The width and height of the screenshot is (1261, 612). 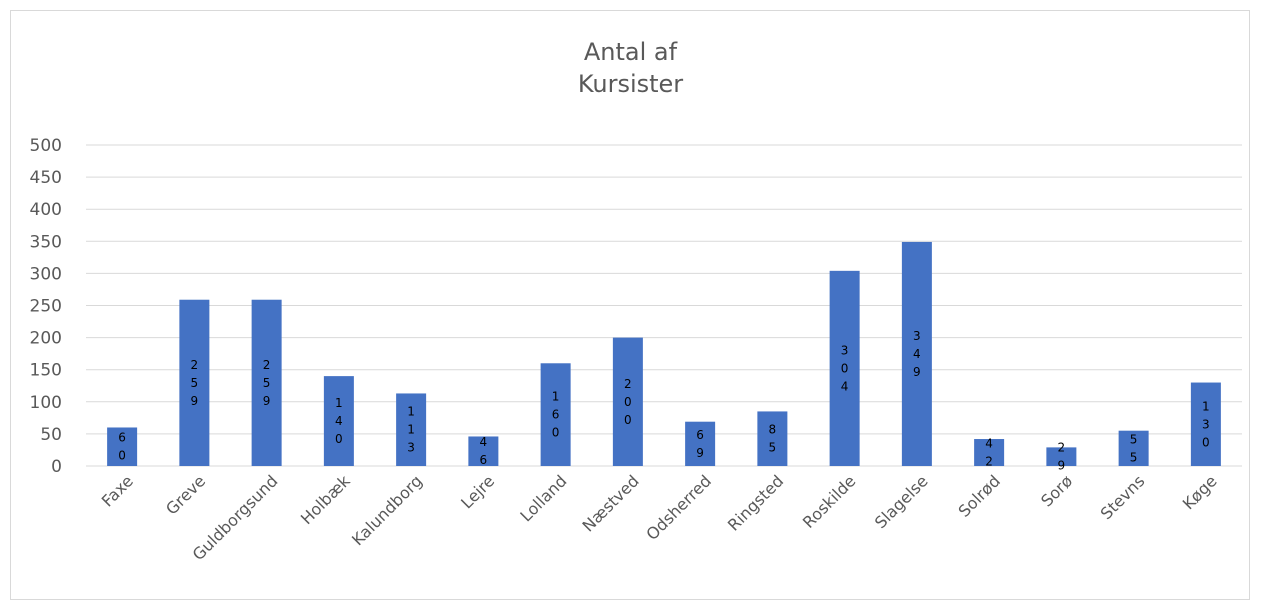 I want to click on category-label: Sorø, so click(x=1056, y=490).